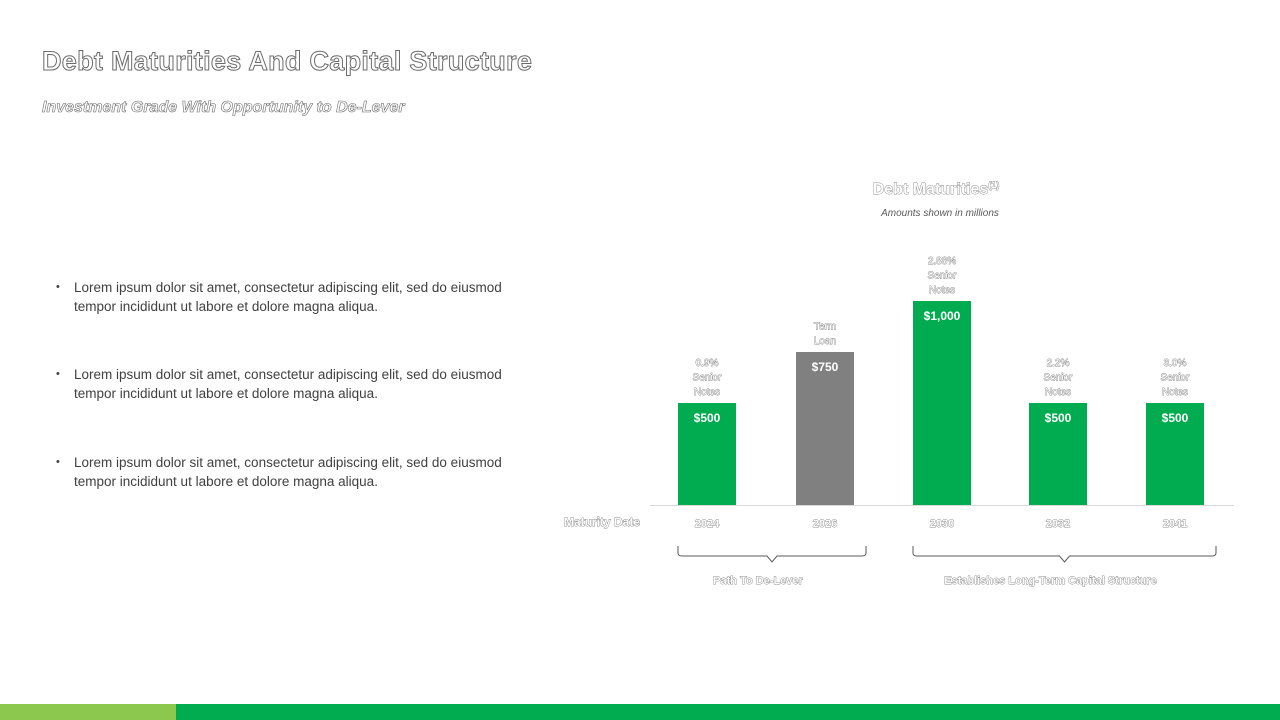 This screenshot has width=1280, height=720. Describe the element at coordinates (942, 316) in the screenshot. I see `bar-value-label: $1,000` at that location.